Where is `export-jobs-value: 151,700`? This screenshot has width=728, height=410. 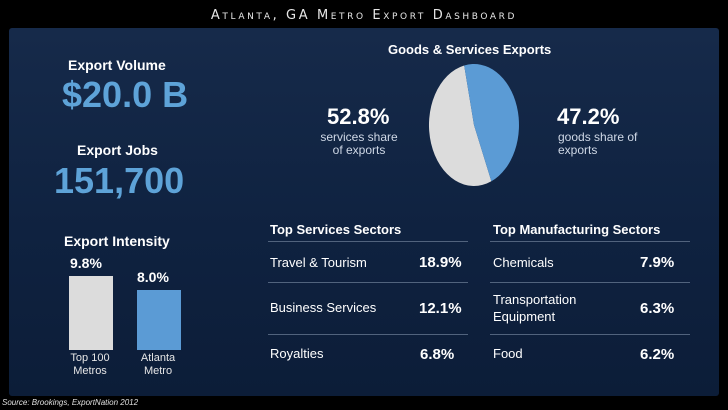
export-jobs-value: 151,700 is located at coordinates (119, 180).